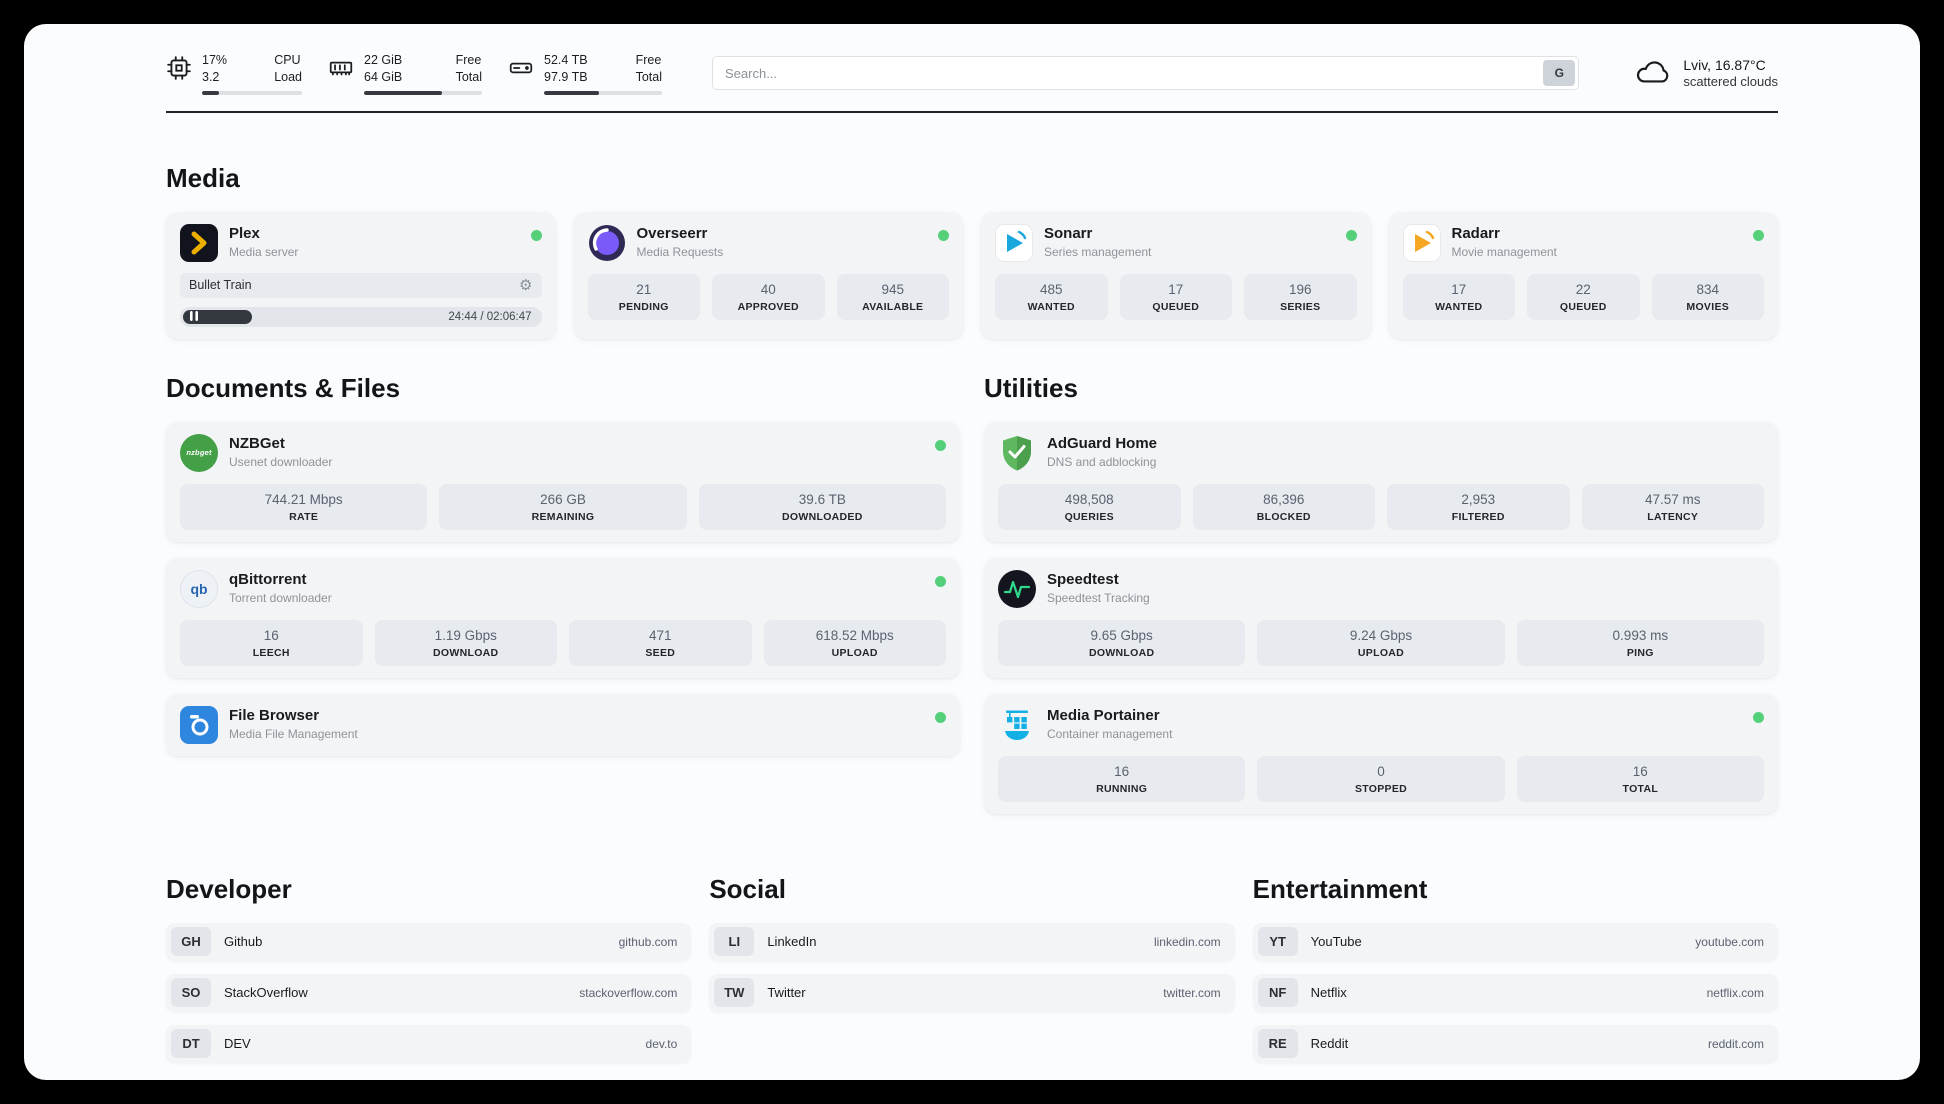 The width and height of the screenshot is (1944, 1104). What do you see at coordinates (648, 76) in the screenshot?
I see `disk-total-label: Total` at bounding box center [648, 76].